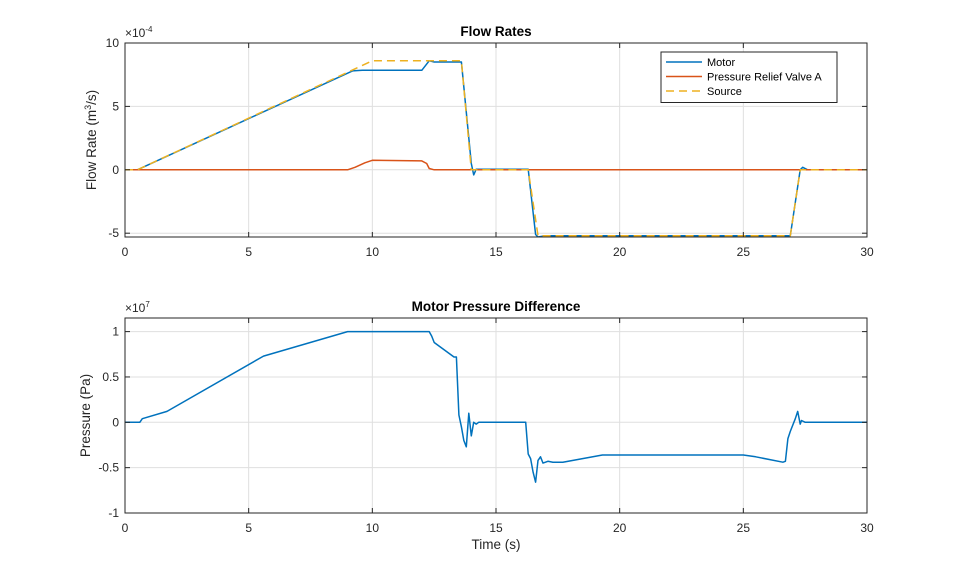 Image resolution: width=959 pixels, height=577 pixels. I want to click on chart-title: Motor Pressure Difference, so click(496, 306).